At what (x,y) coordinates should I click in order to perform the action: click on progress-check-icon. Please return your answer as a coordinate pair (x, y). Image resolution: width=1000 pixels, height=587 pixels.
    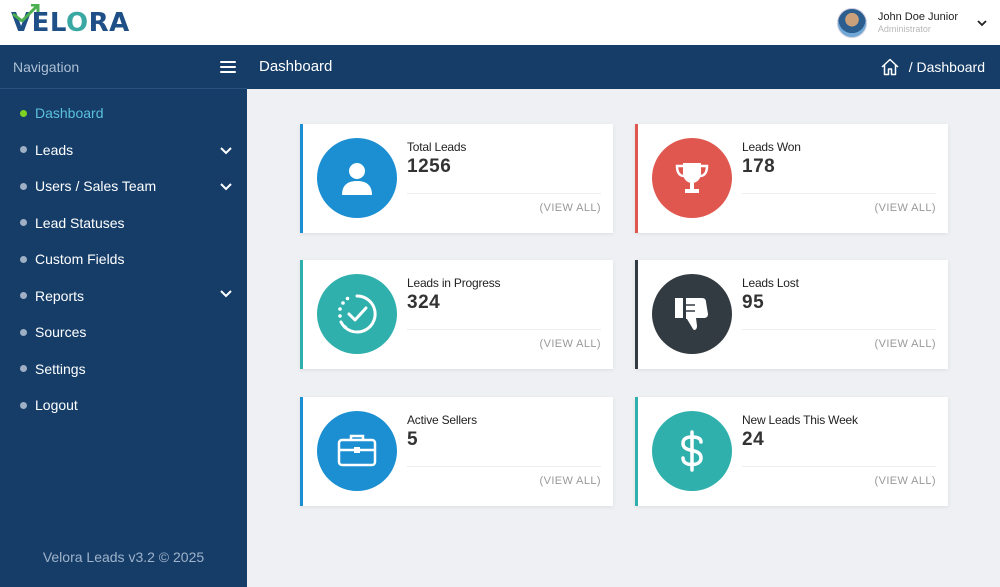
    Looking at the image, I should click on (357, 314).